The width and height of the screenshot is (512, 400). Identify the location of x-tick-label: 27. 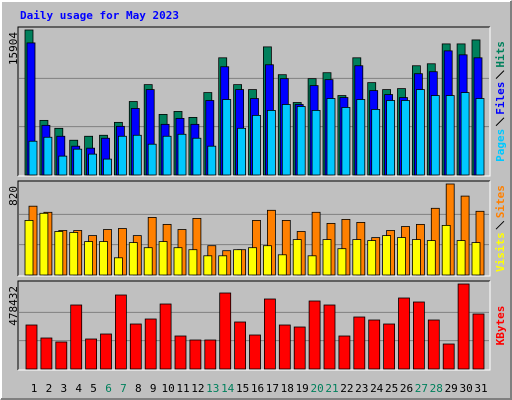
(421, 388).